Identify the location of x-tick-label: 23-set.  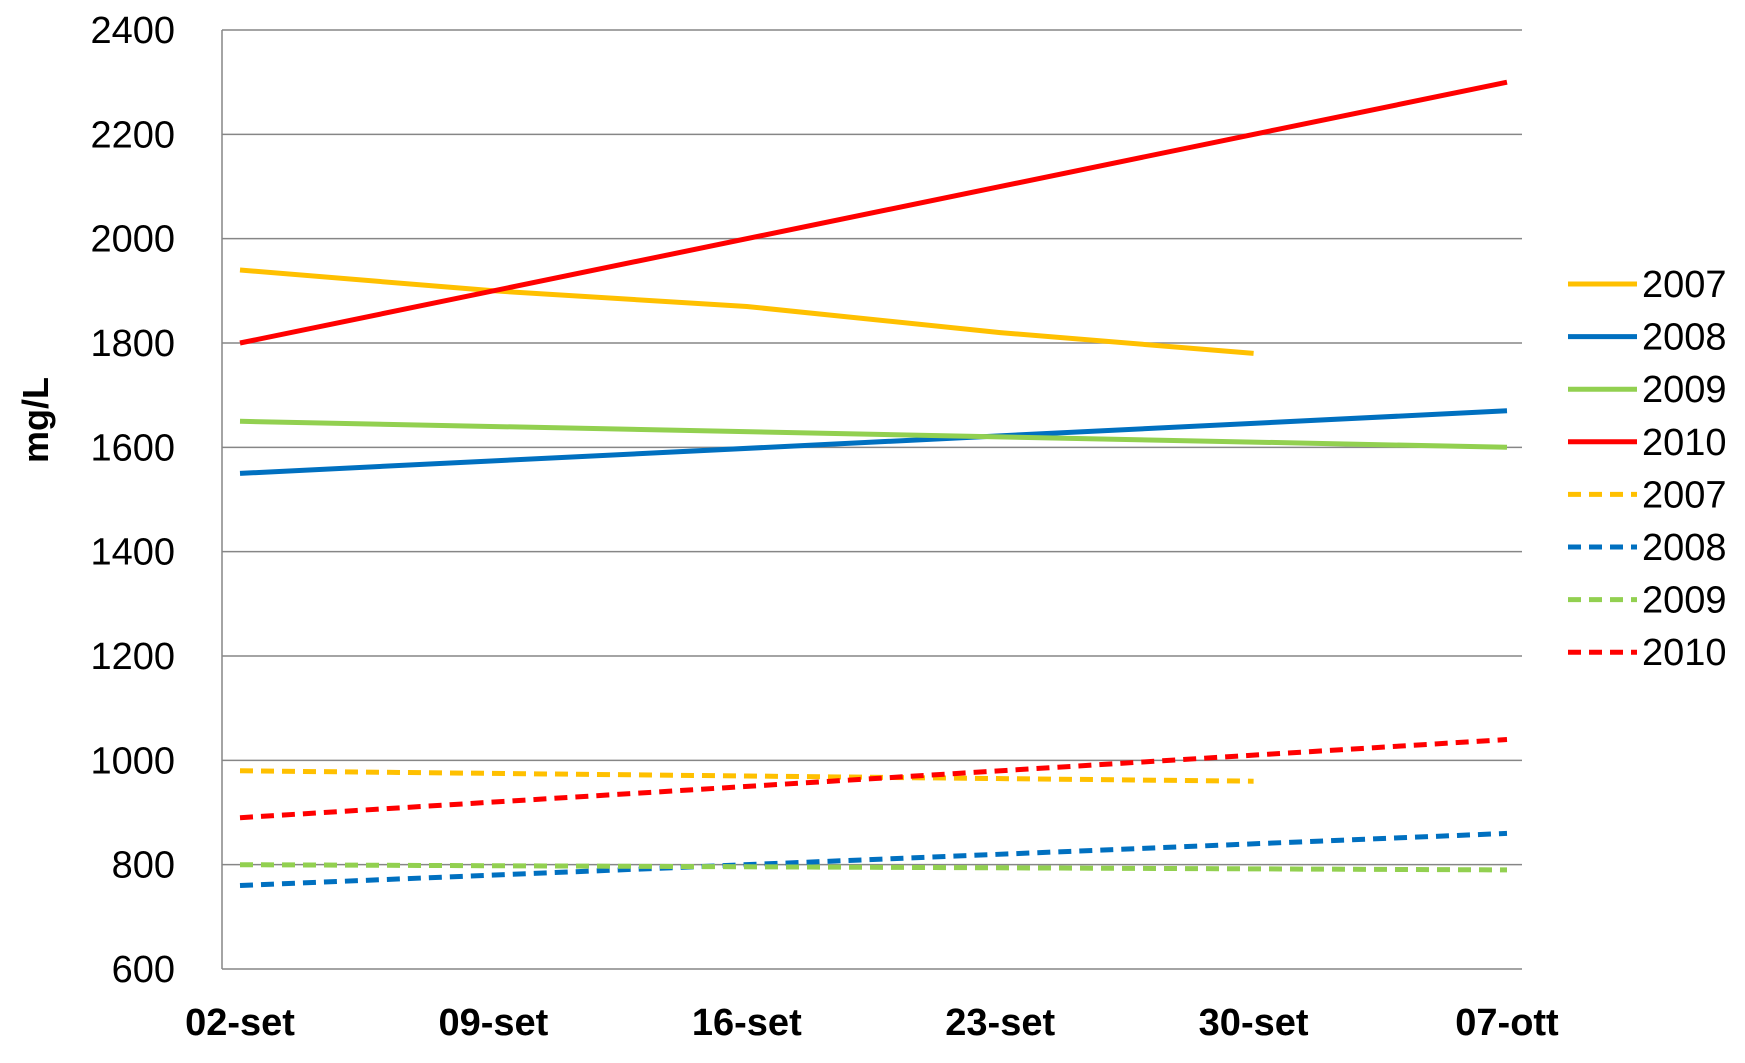
(1000, 1023).